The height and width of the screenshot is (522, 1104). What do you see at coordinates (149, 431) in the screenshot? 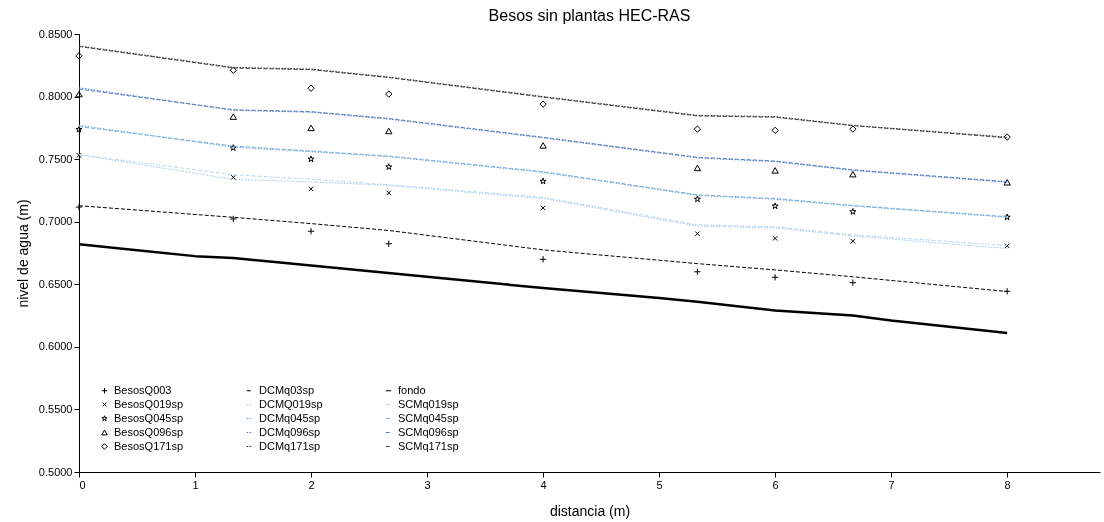
I see `legend-label: BesosQ096sp` at bounding box center [149, 431].